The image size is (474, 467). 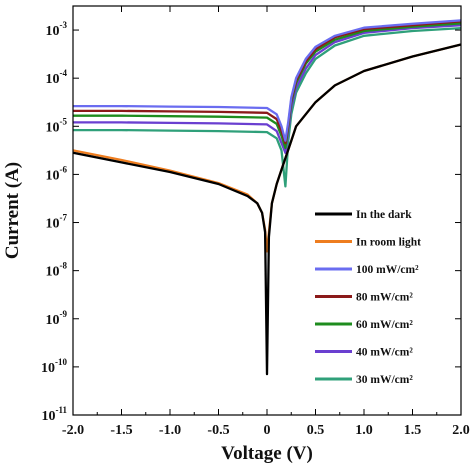 What do you see at coordinates (57, 125) in the screenshot?
I see `y-tick-label: 10⁻⁵` at bounding box center [57, 125].